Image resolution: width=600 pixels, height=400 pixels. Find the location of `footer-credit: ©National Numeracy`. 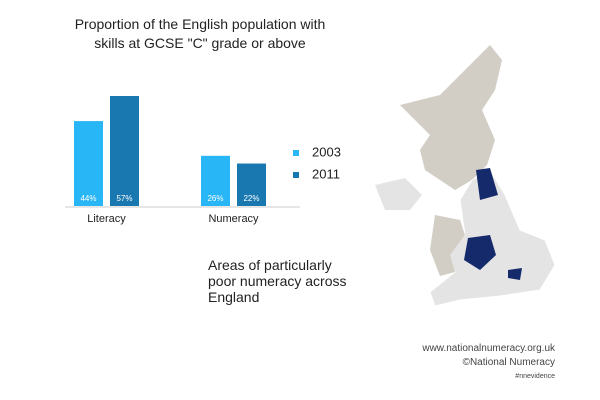

footer-credit: ©National Numeracy is located at coordinates (508, 362).